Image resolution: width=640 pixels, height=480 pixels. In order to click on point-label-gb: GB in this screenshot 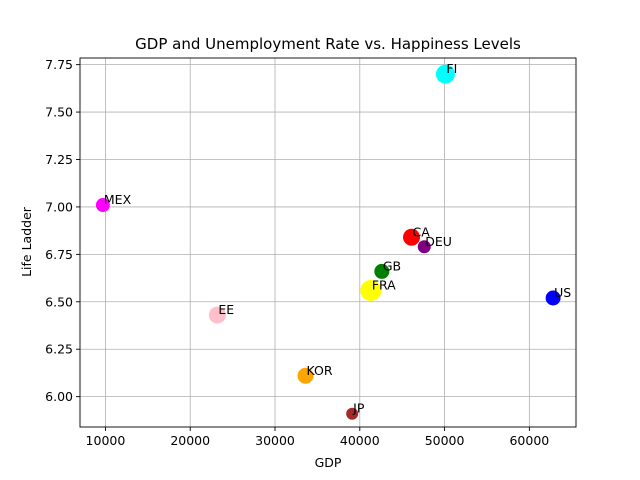, I will do `click(392, 265)`.